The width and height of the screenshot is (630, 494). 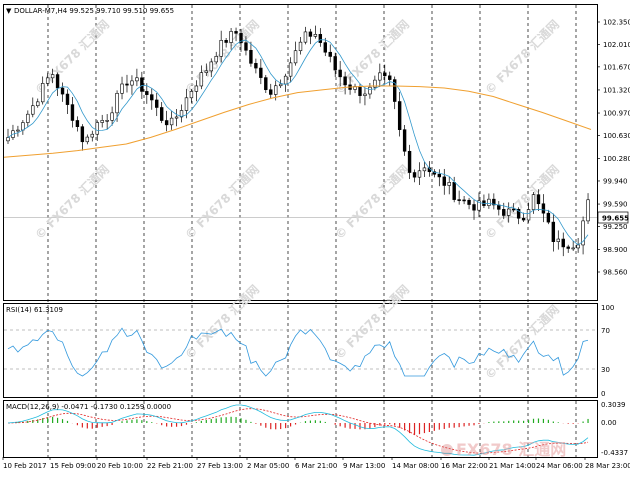 I want to click on rsi-label: RSI(14) 61.3109, so click(x=34, y=310).